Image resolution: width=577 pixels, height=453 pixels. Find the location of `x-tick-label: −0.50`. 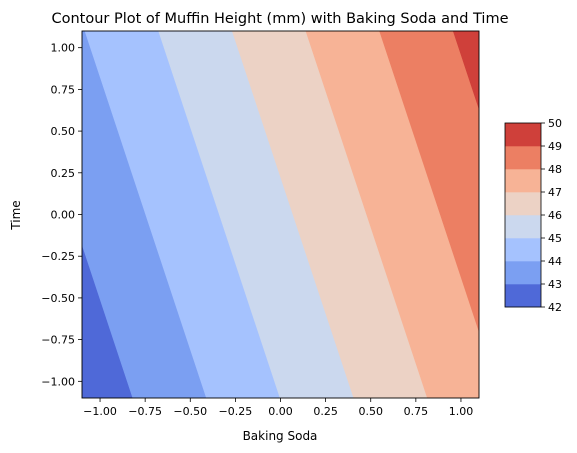

x-tick-label: −0.50 is located at coordinates (190, 411).